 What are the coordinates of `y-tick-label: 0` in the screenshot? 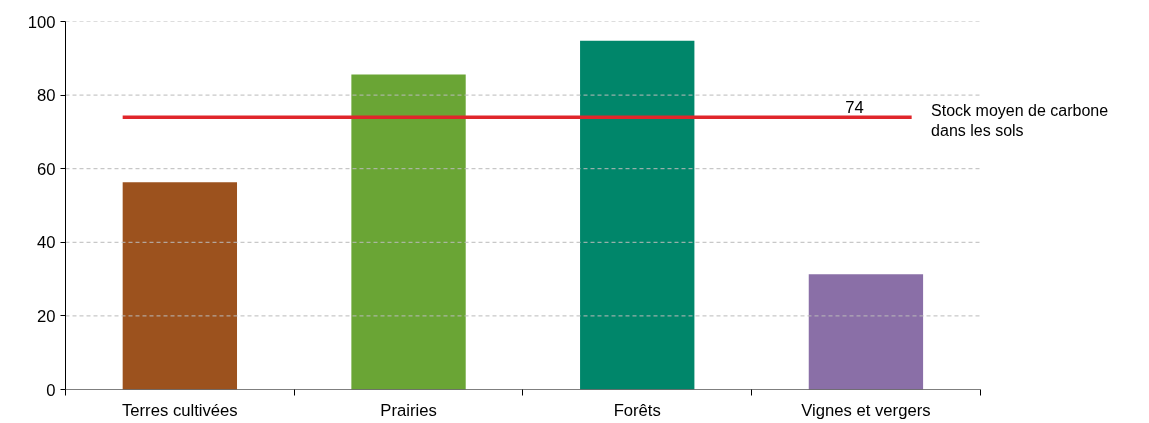 It's located at (51, 390).